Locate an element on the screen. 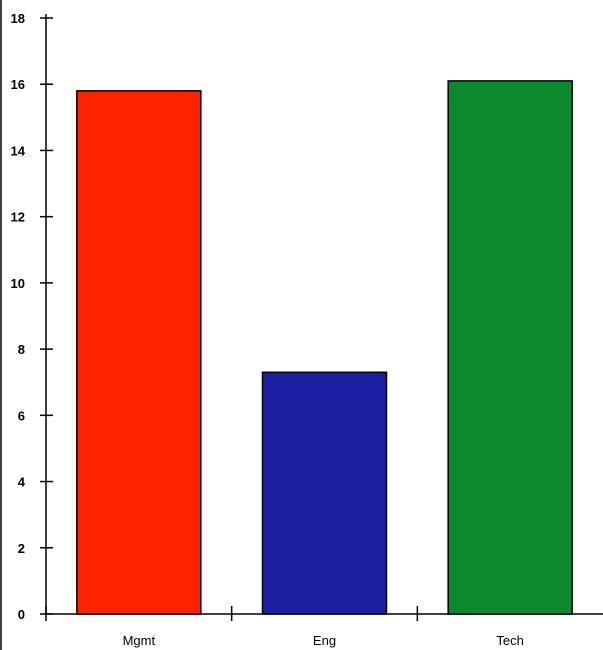 This screenshot has width=603, height=650. x-axis: Mgmt Eng Tech is located at coordinates (324, 627).